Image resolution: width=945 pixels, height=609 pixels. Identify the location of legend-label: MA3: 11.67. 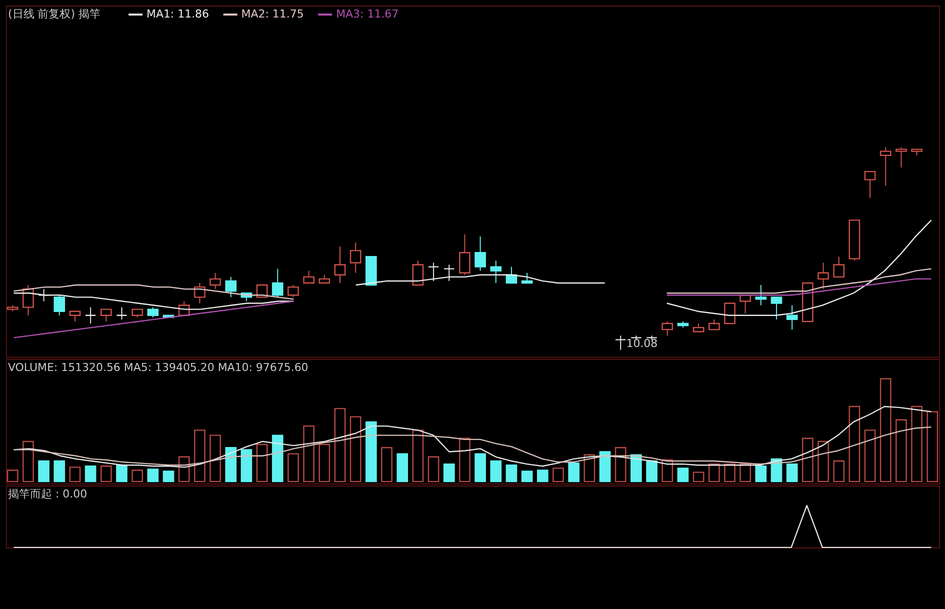
(367, 14).